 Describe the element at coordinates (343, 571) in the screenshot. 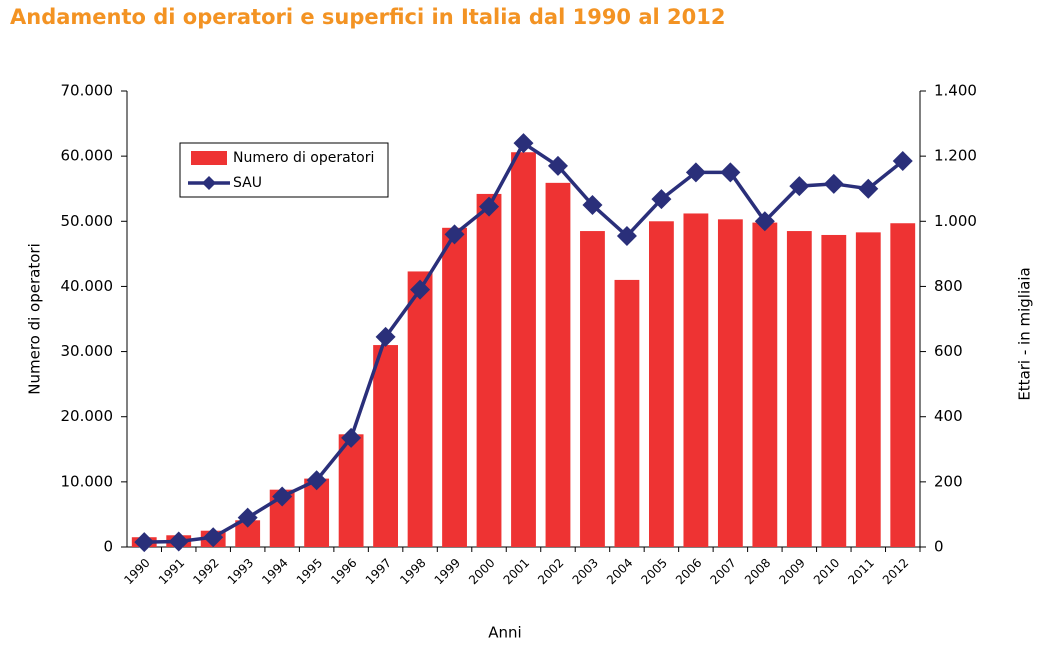

I see `x-tick-label: 1996` at that location.